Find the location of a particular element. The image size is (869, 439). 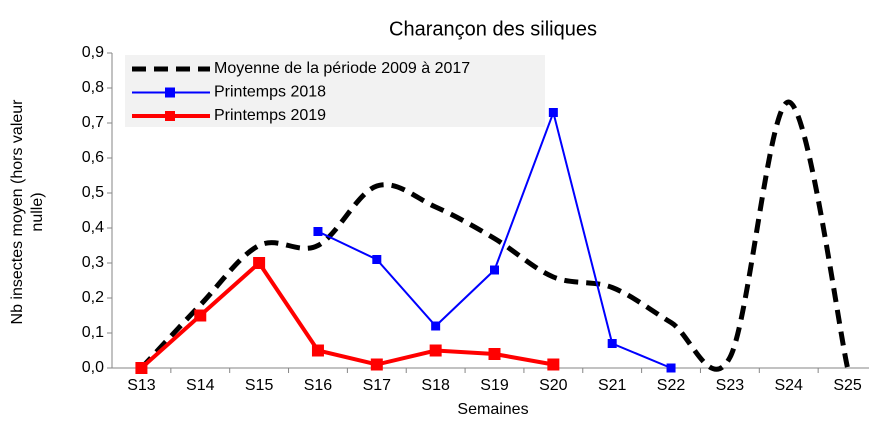

legend-label: Printemps 2018 is located at coordinates (270, 92).